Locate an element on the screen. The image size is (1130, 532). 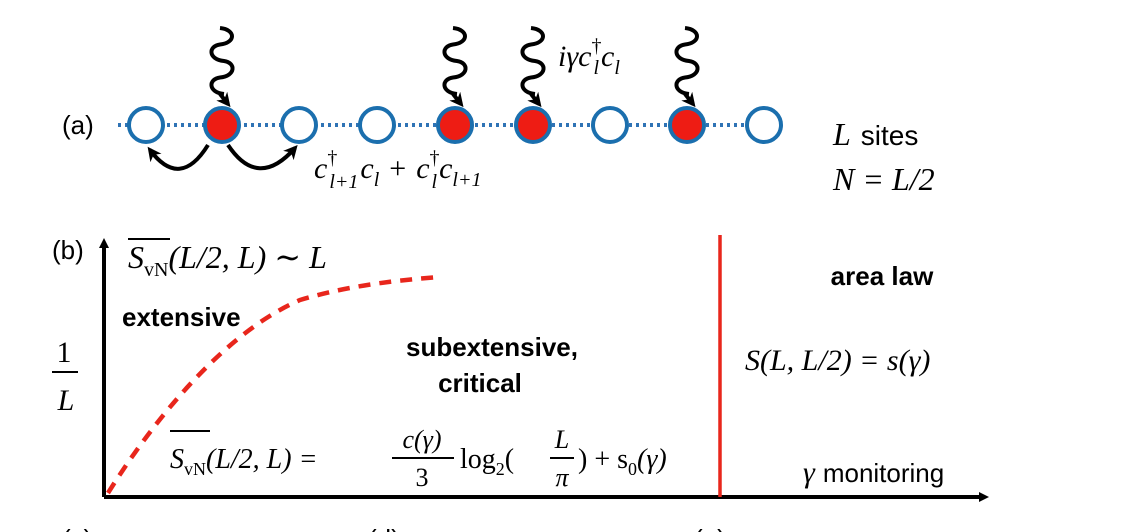
panel-e-label: (e) is located at coordinates (710, 528).